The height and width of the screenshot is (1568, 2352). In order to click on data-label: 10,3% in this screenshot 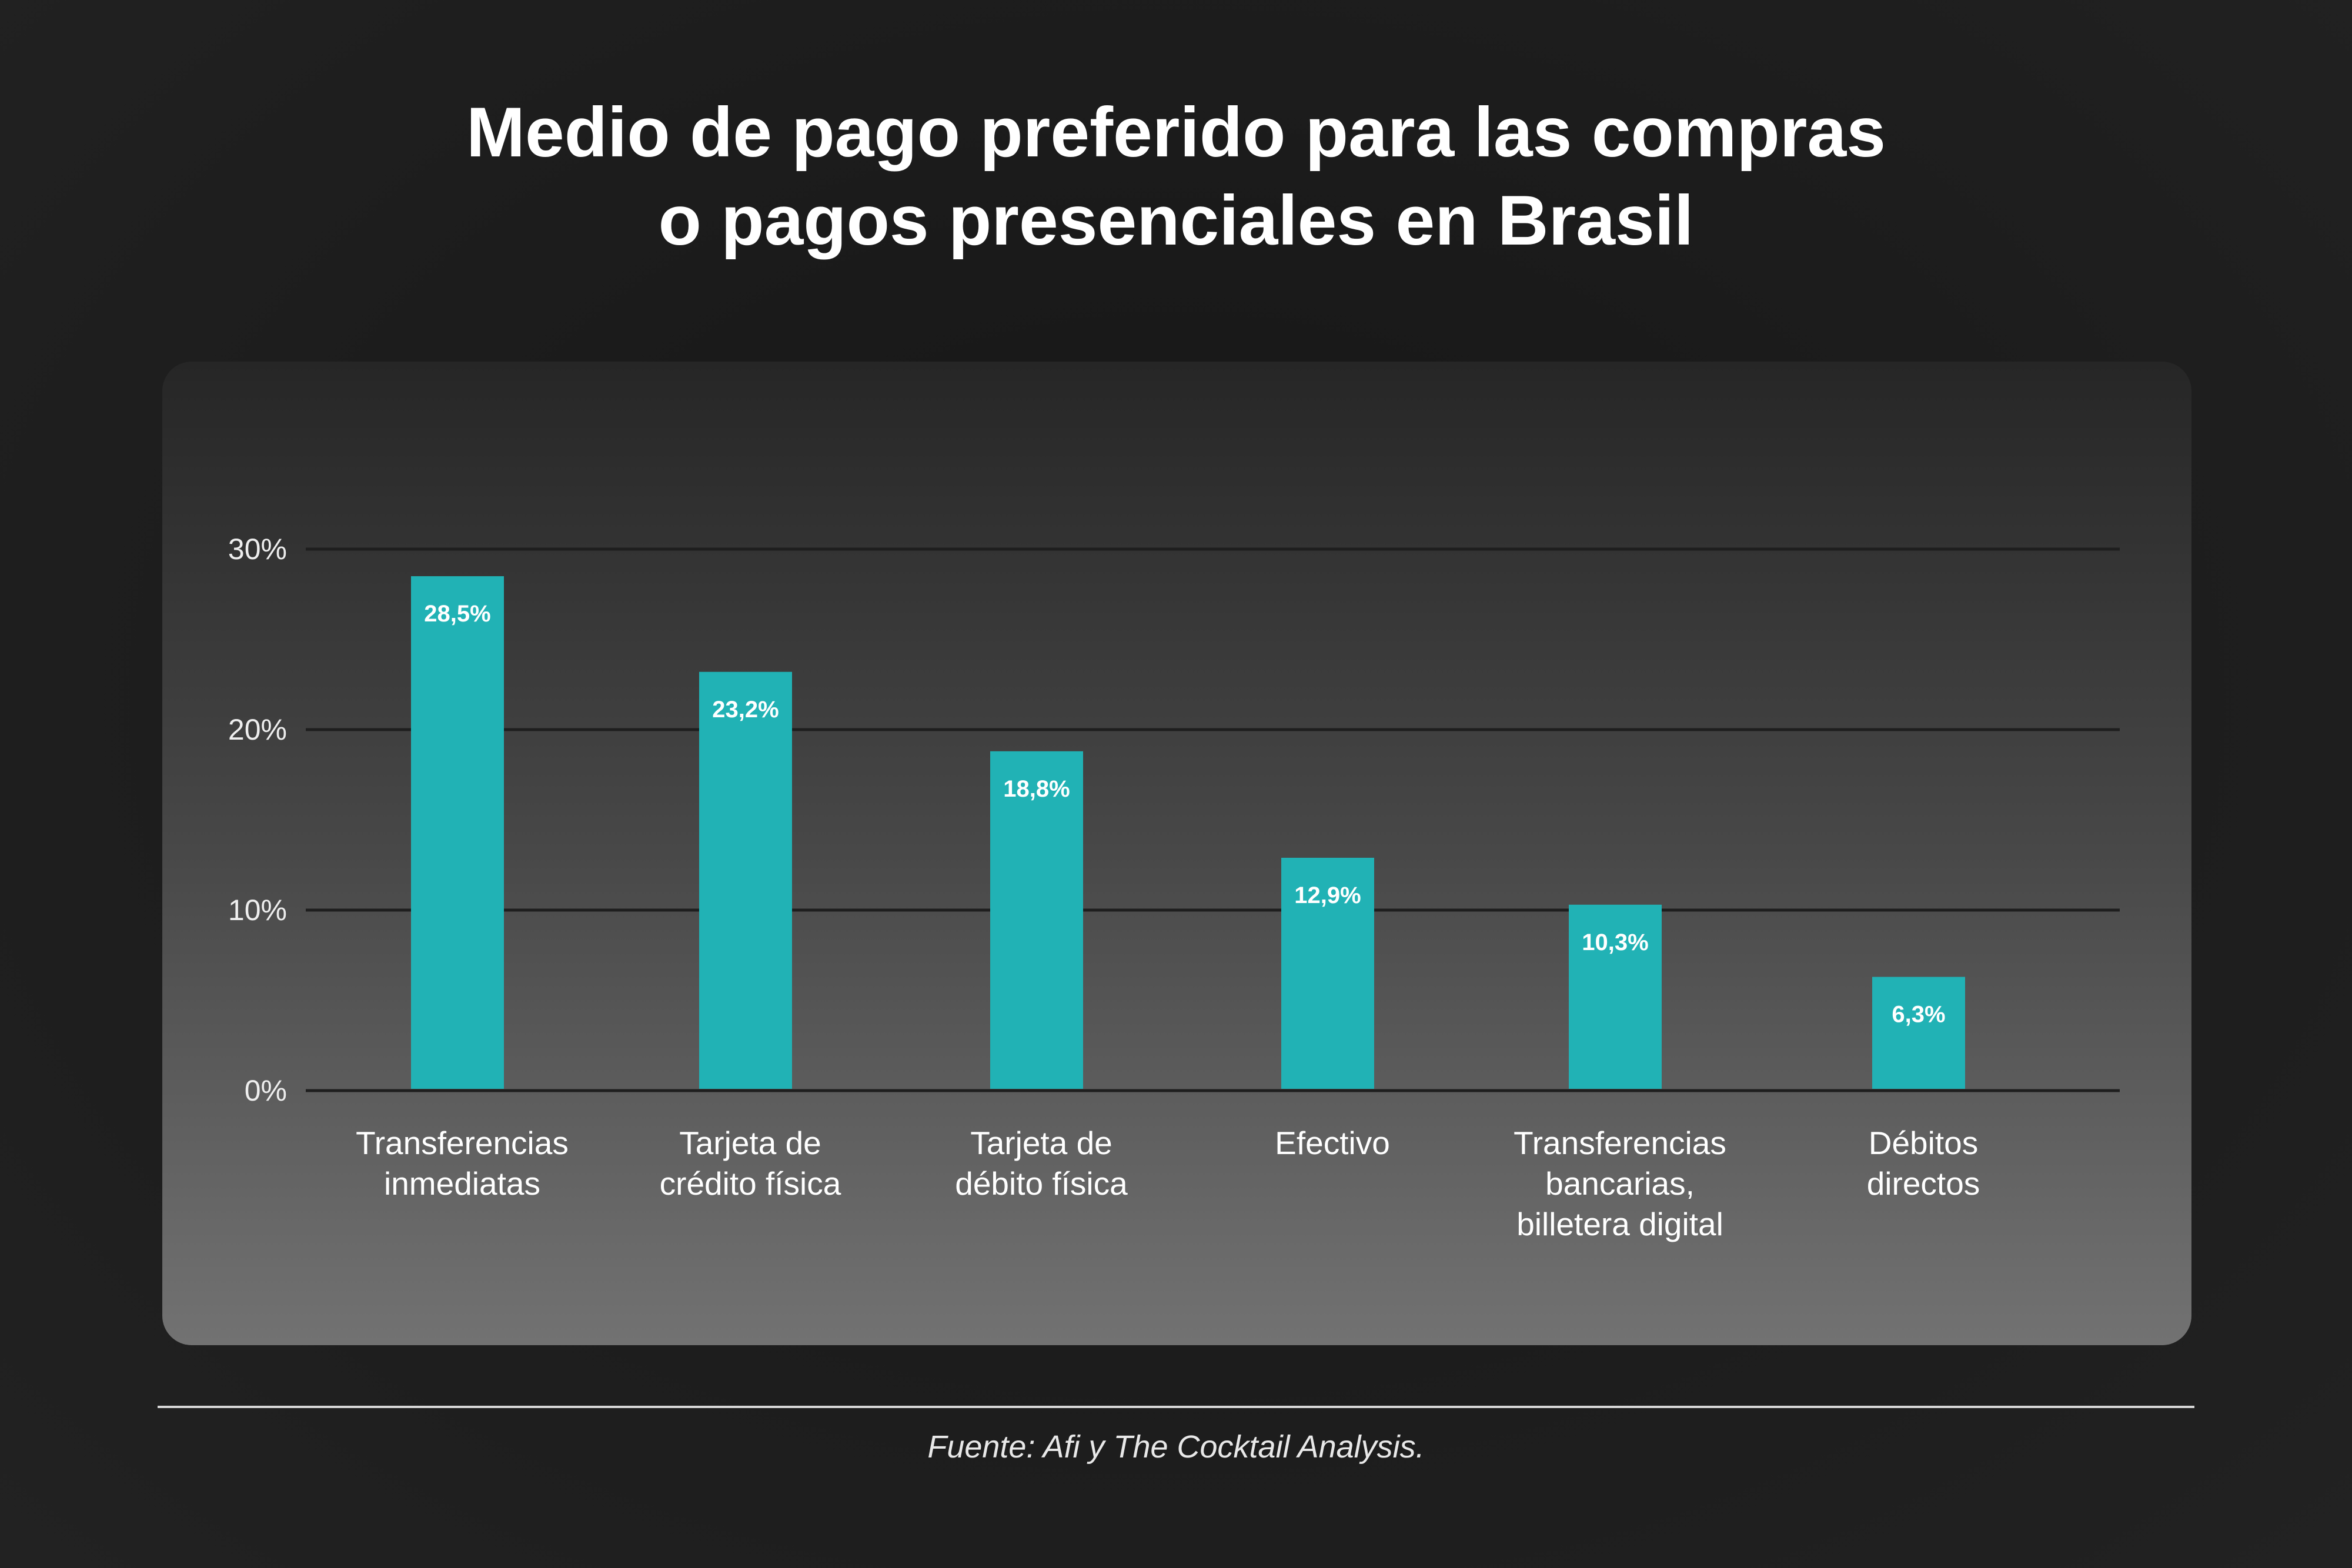, I will do `click(1615, 942)`.